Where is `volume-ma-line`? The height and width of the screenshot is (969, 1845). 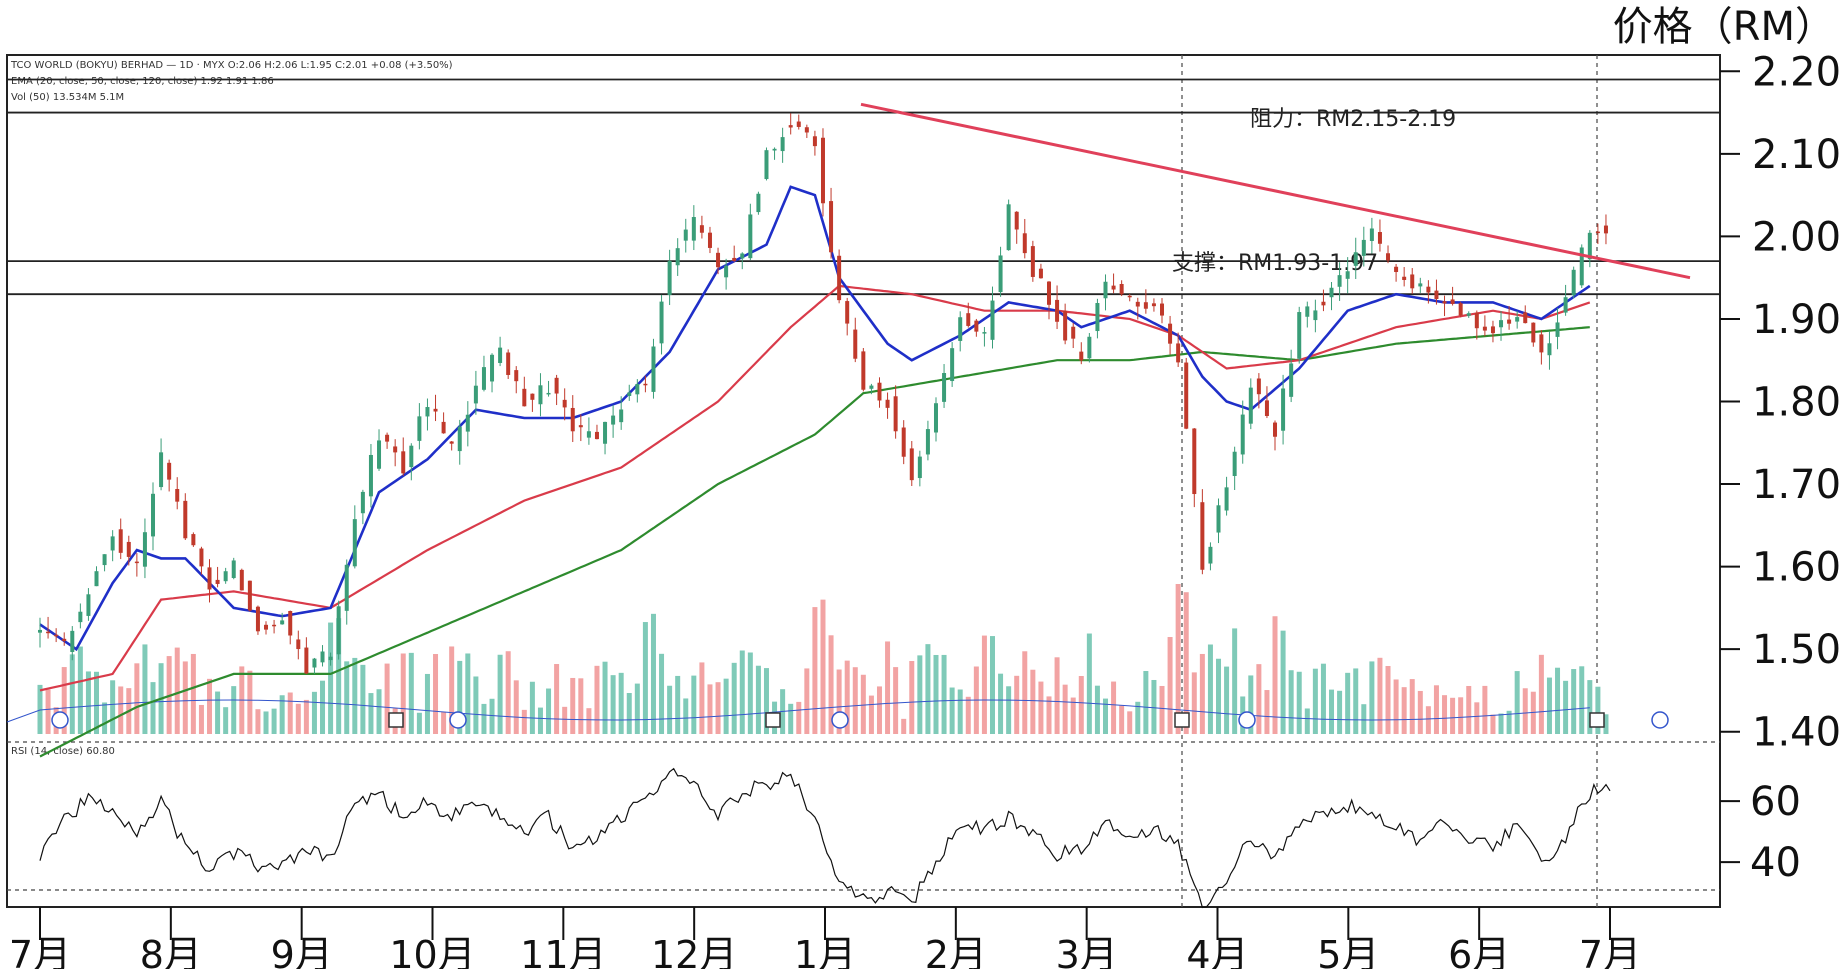
volume-ma-line is located at coordinates (798, 711).